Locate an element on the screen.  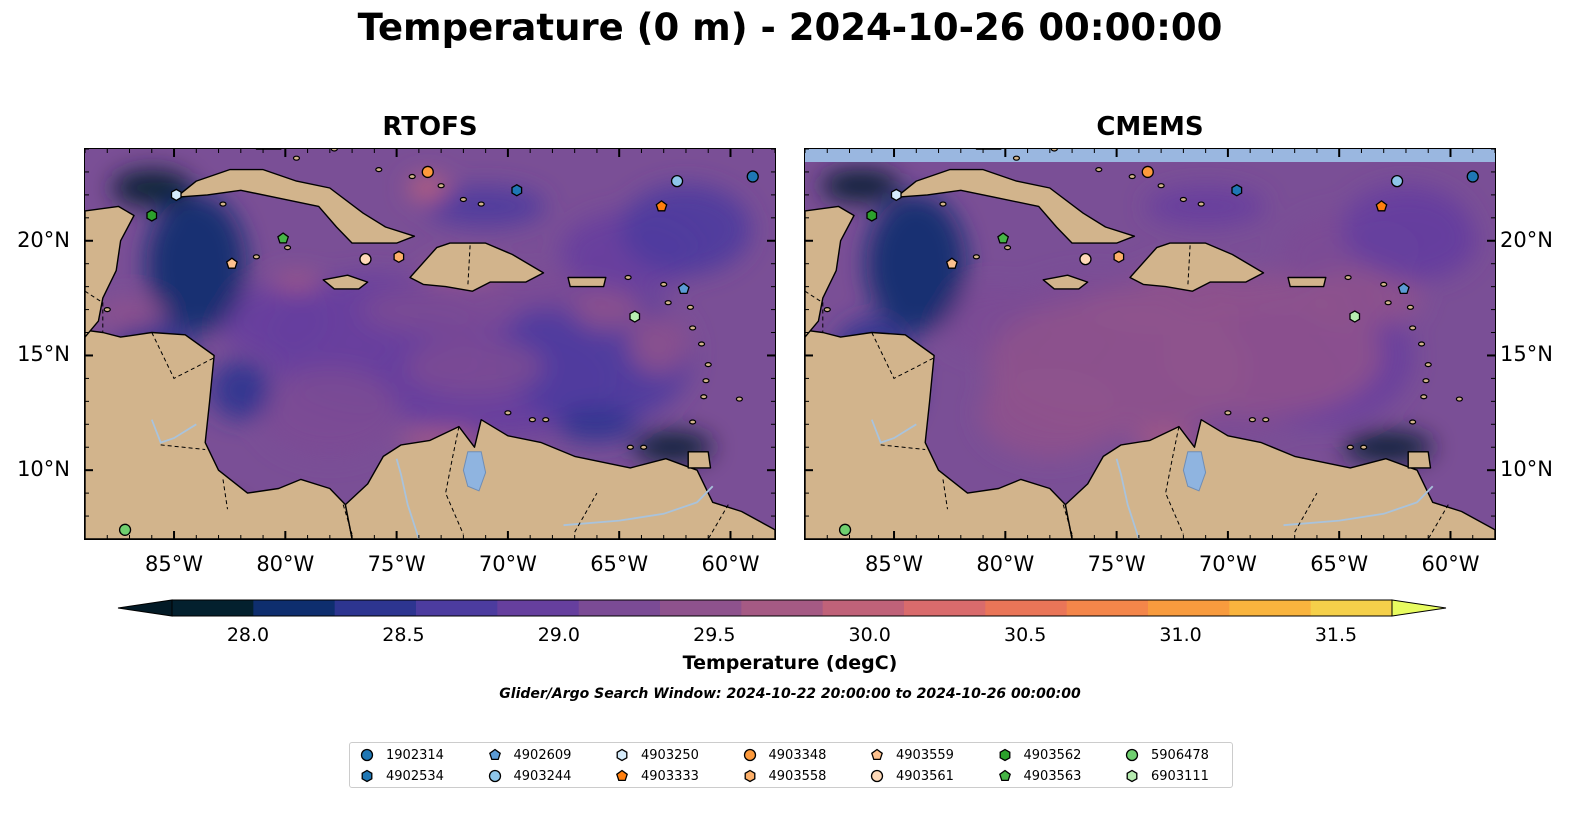
legend-item-4903558: 4903558 is located at coordinates (785, 776).